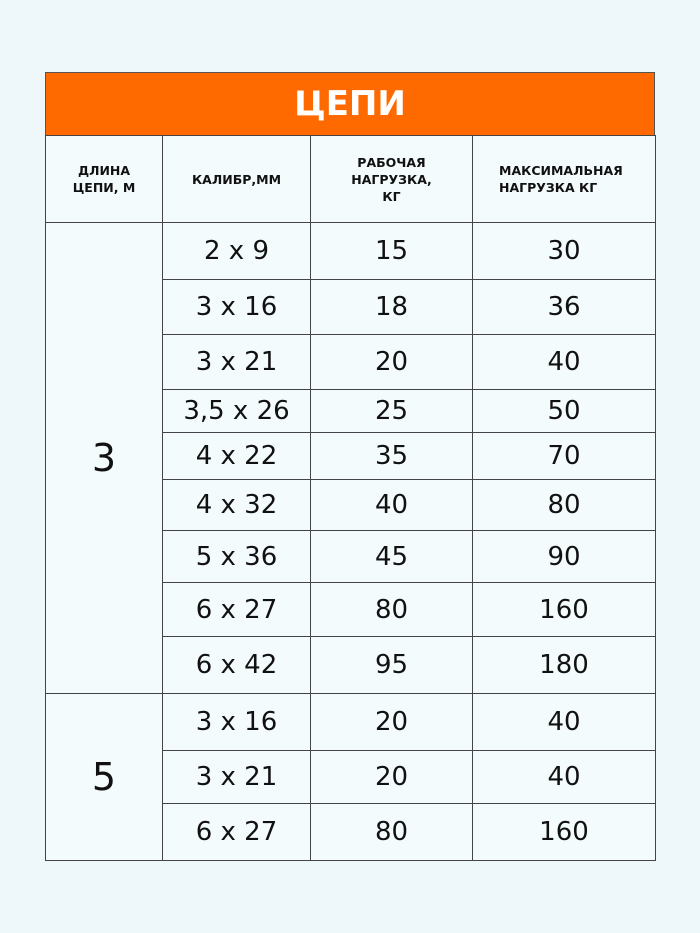 This screenshot has height=933, width=700. I want to click on working-load-cell: 95, so click(391, 665).